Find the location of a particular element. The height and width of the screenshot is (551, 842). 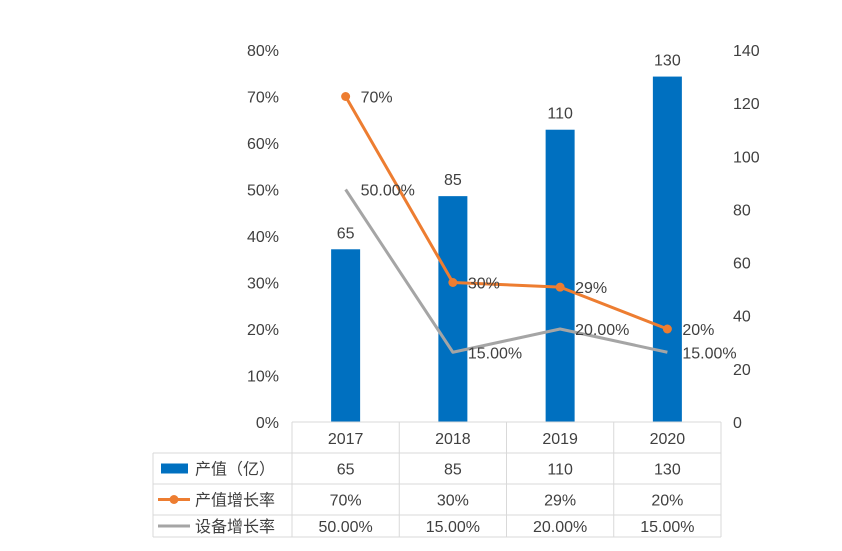

table-cell: 110 is located at coordinates (560, 470).